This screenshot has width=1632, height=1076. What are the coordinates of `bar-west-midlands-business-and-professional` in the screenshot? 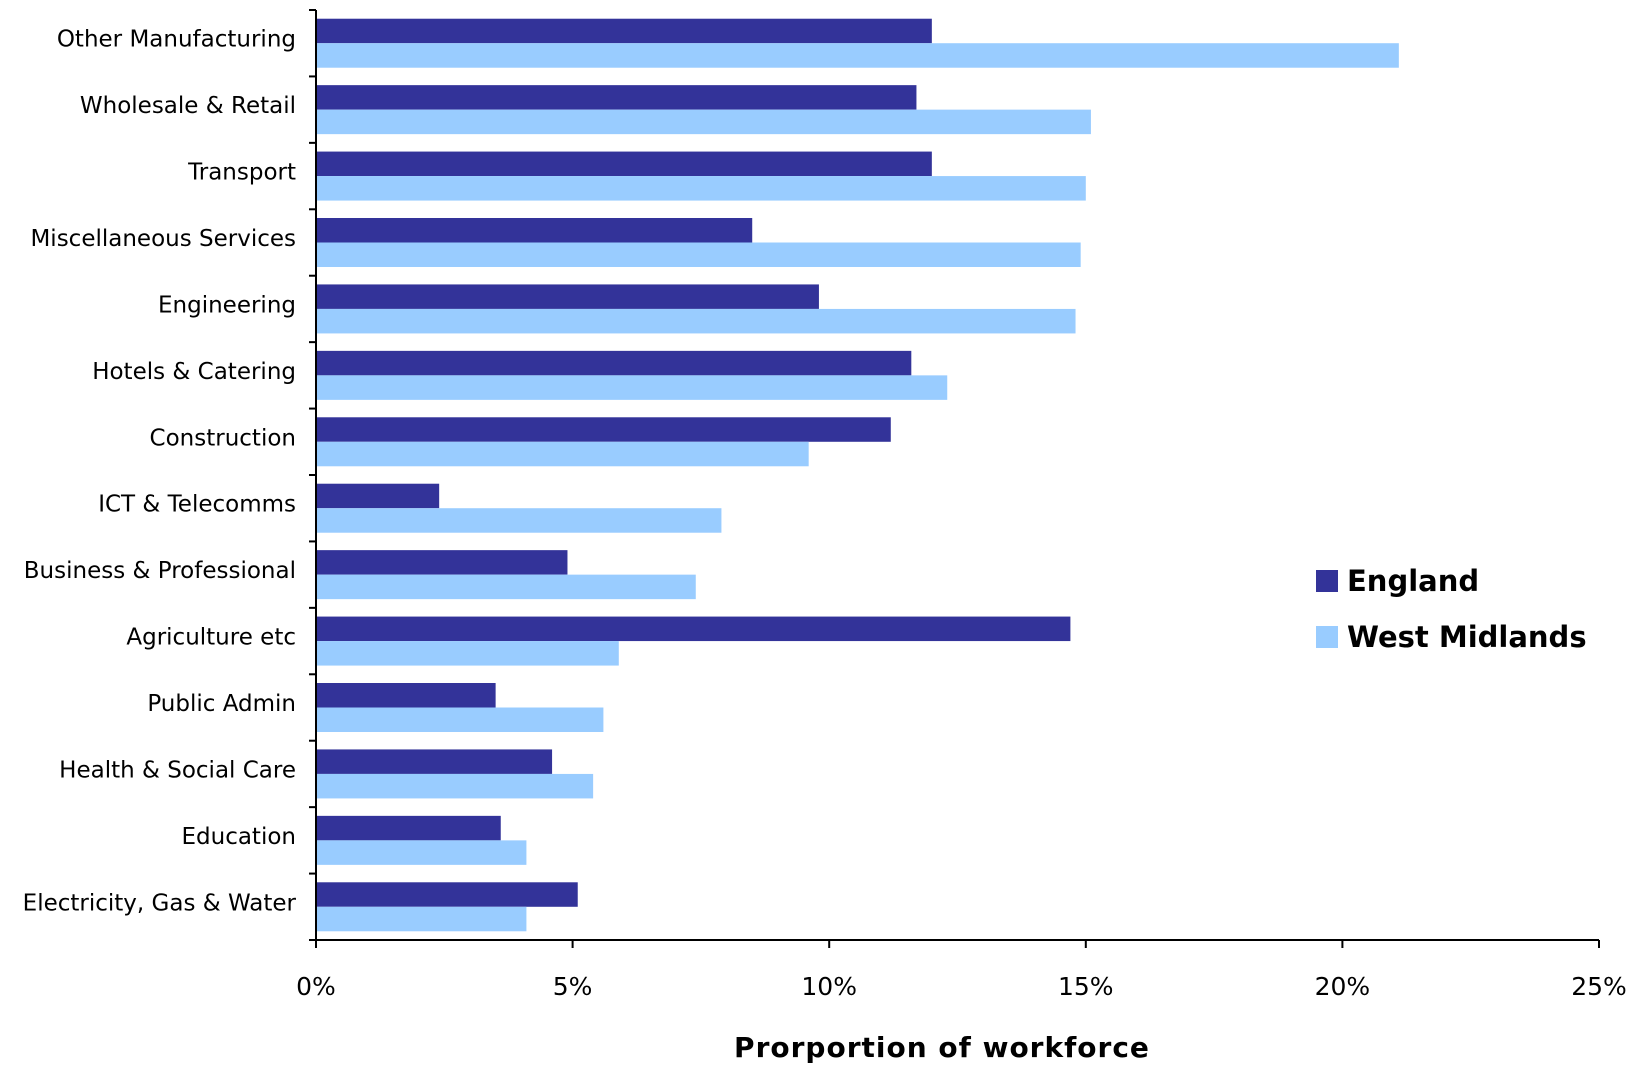 It's located at (506, 587).